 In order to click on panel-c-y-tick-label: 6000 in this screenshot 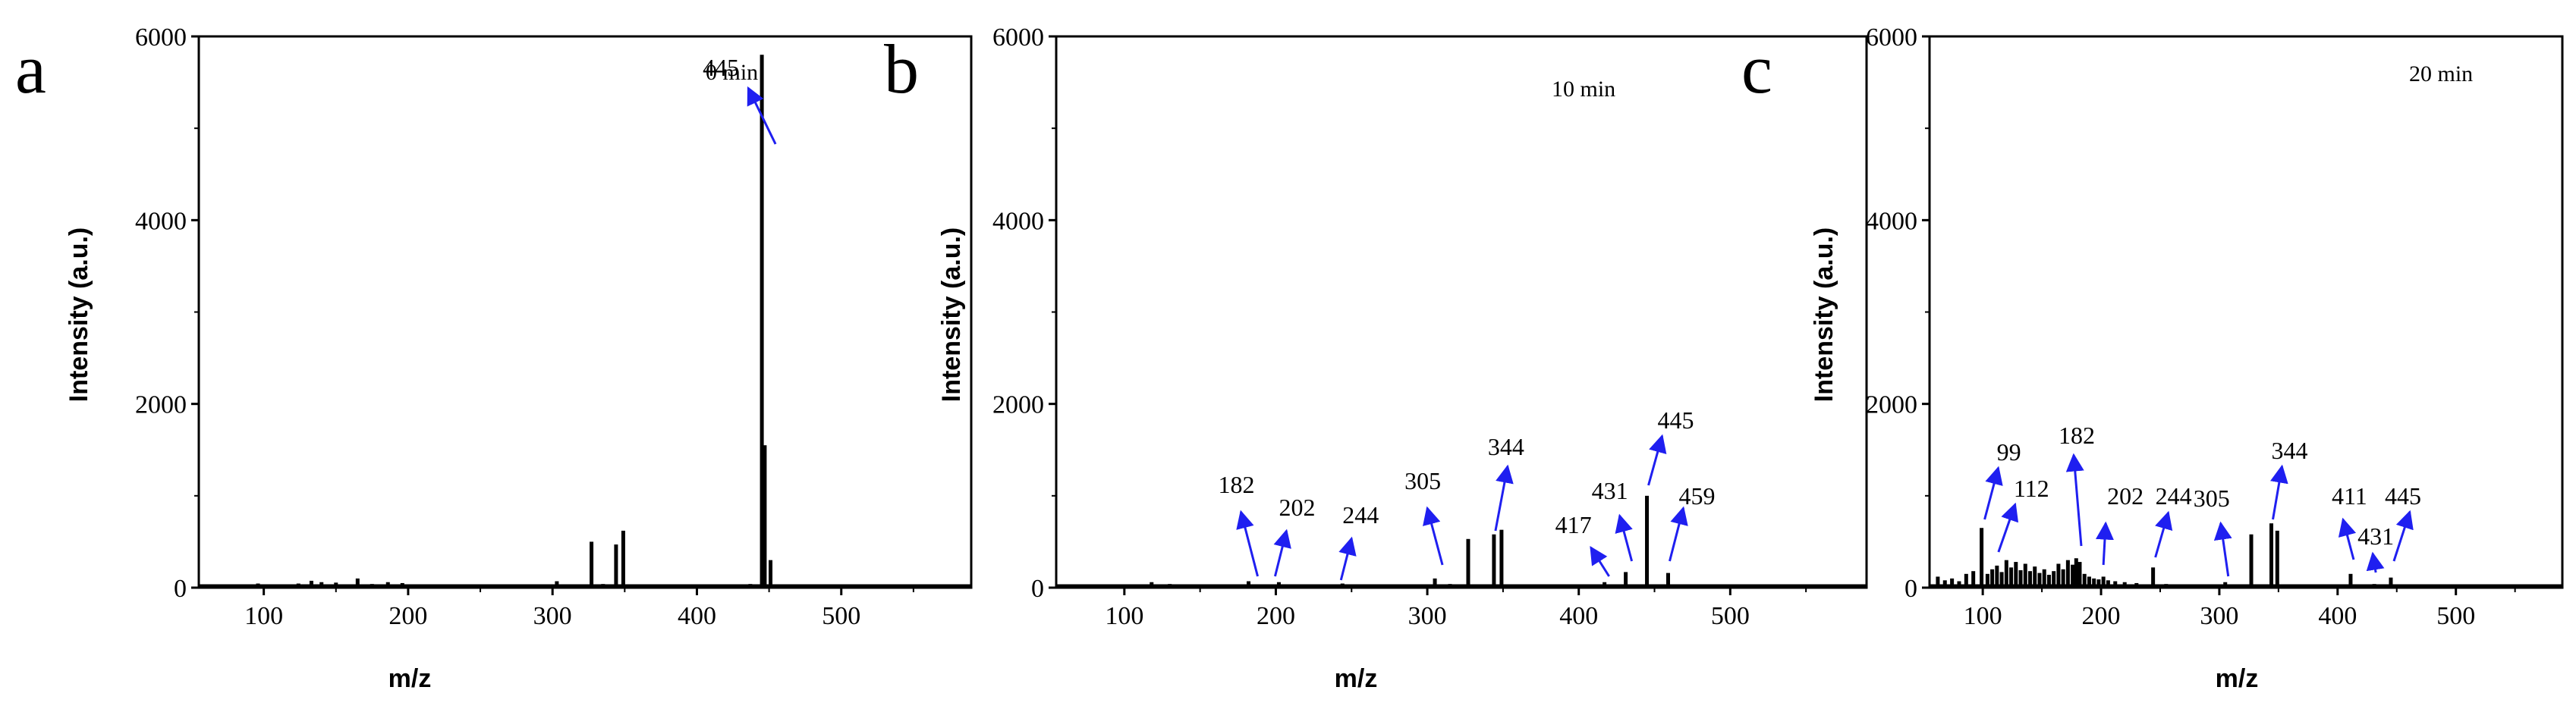, I will do `click(1891, 38)`.